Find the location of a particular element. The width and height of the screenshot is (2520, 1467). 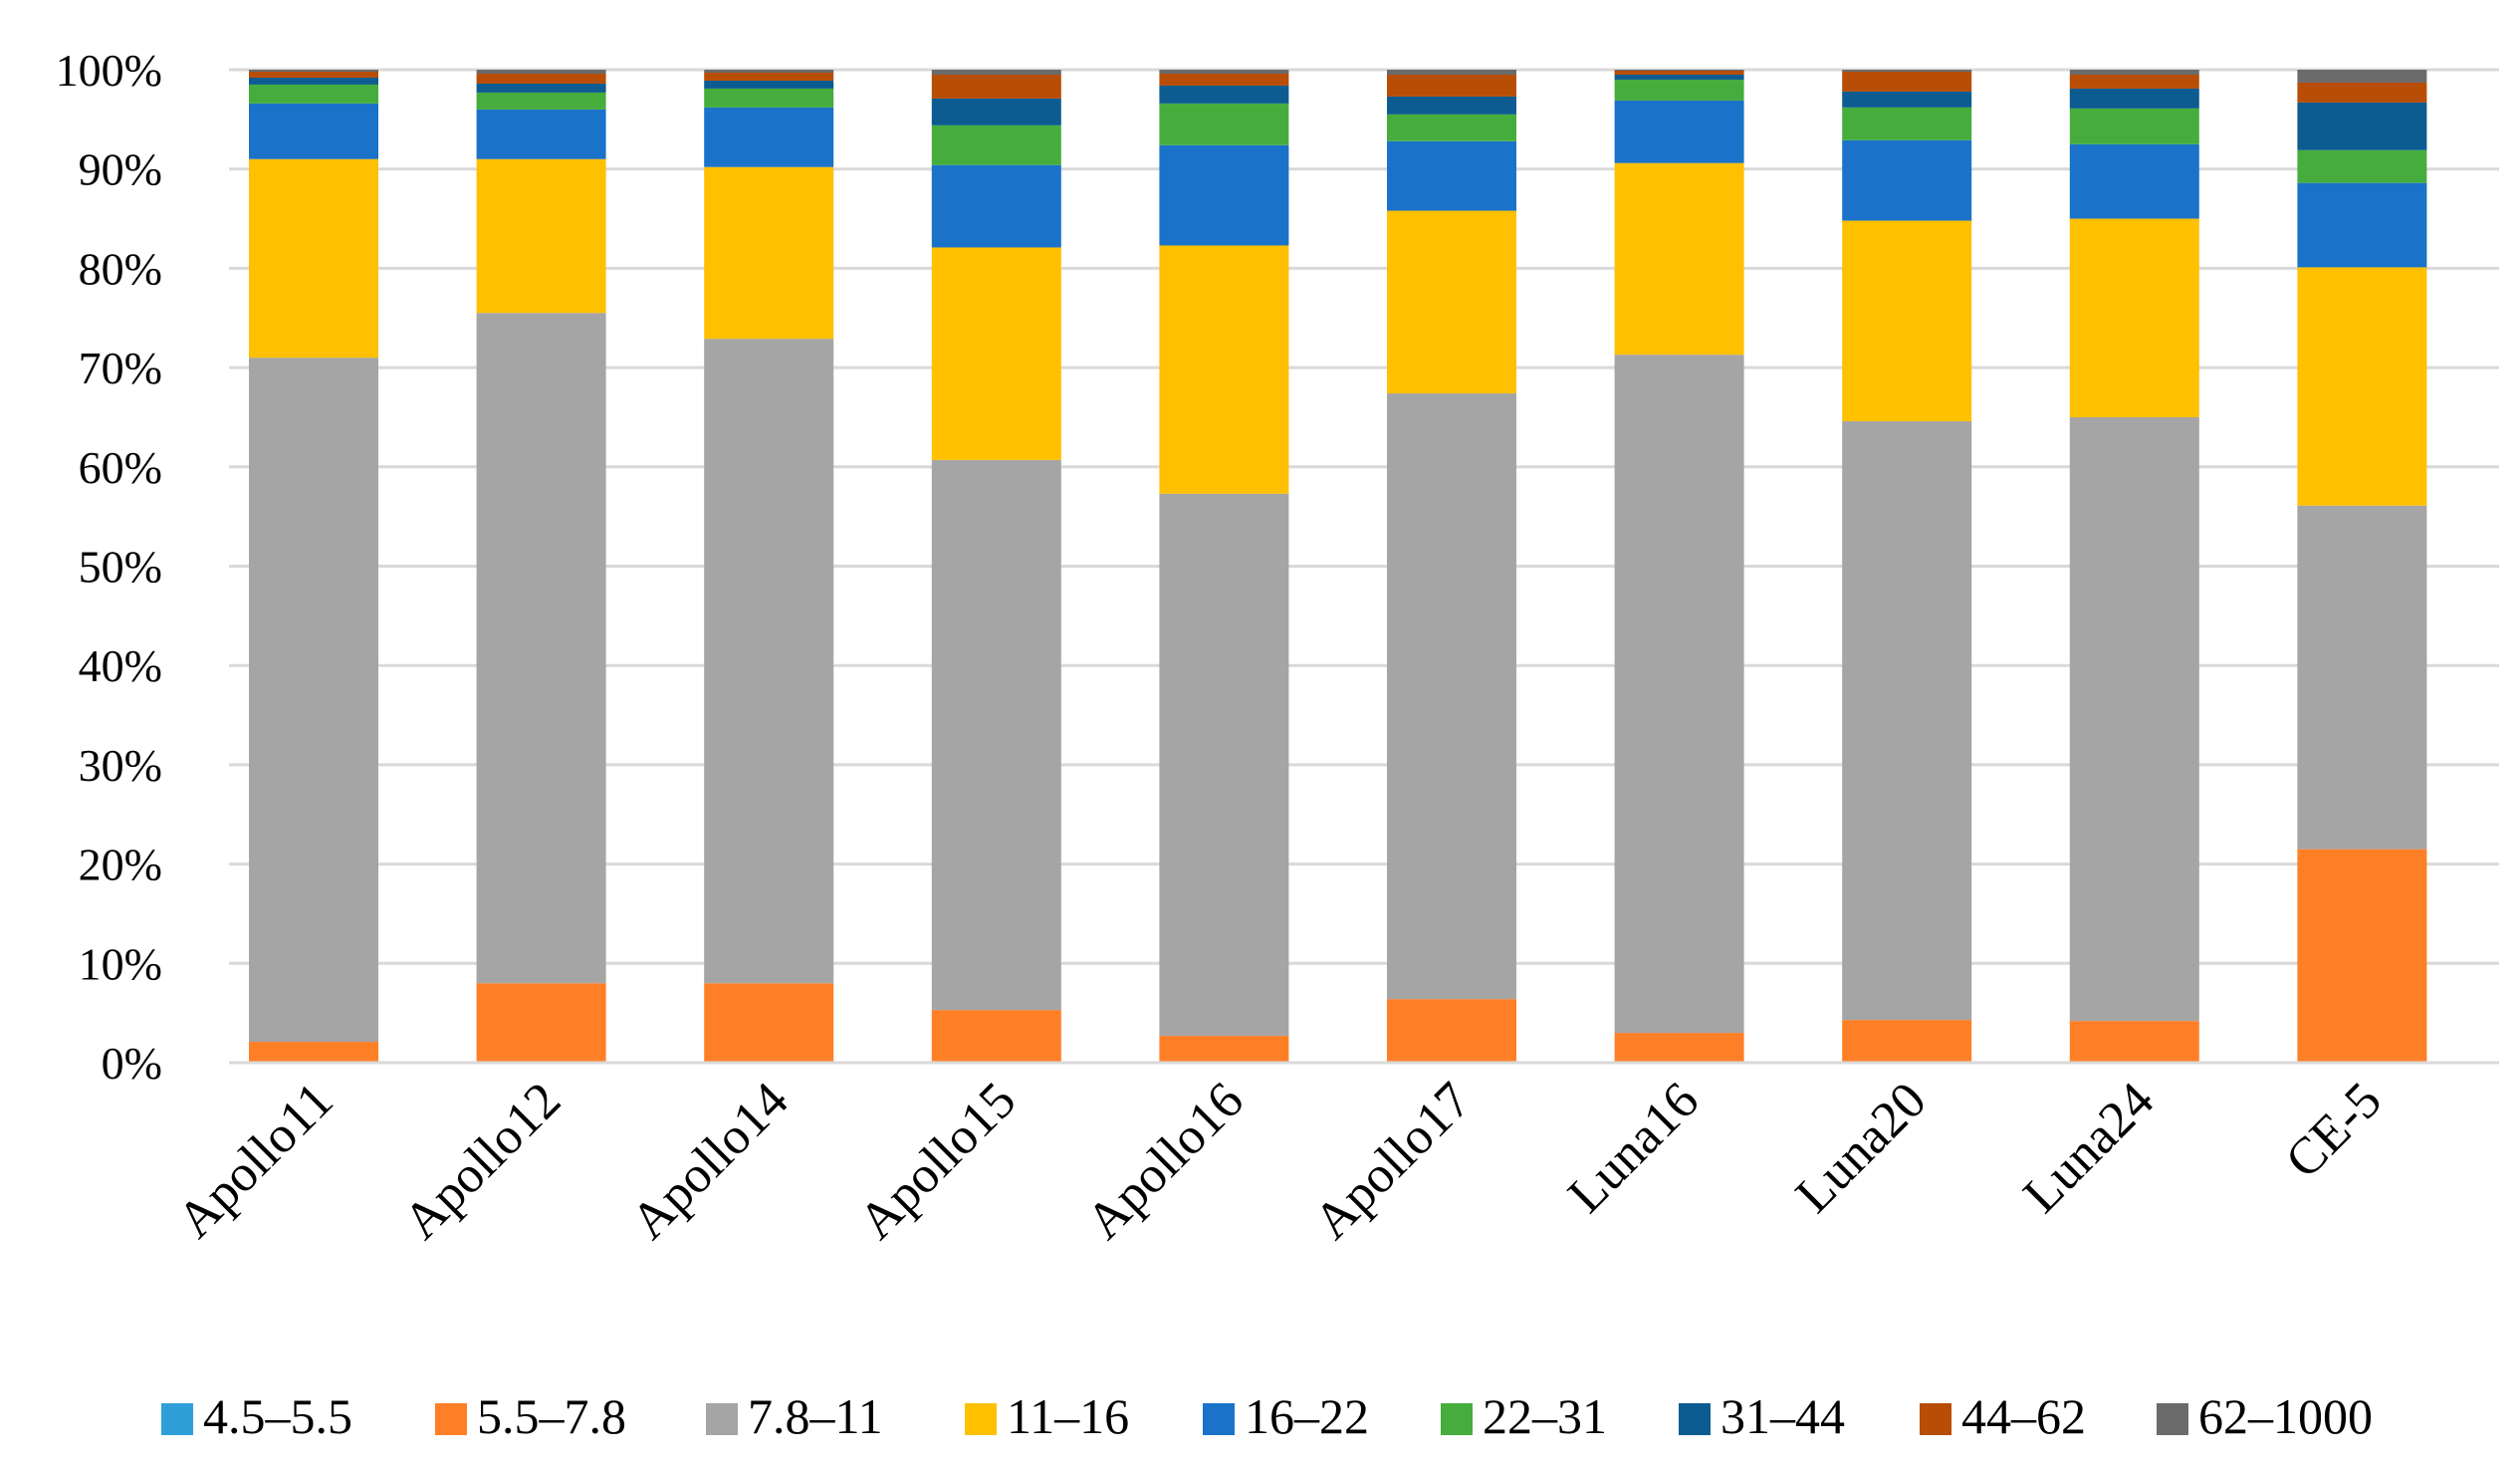

legend-label: 31–44 is located at coordinates (1782, 1416).